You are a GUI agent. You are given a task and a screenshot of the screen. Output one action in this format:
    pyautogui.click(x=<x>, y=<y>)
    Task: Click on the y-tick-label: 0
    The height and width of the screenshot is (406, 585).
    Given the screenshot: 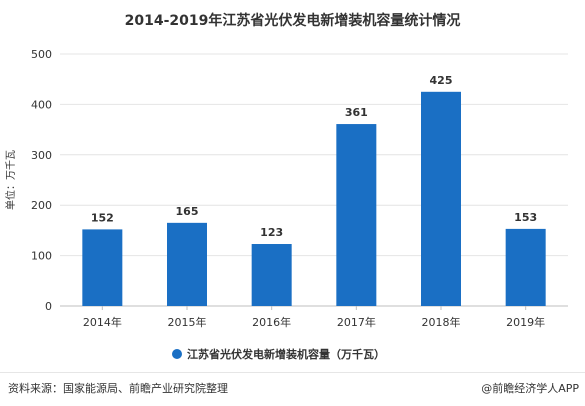 What is the action you would take?
    pyautogui.click(x=48, y=306)
    